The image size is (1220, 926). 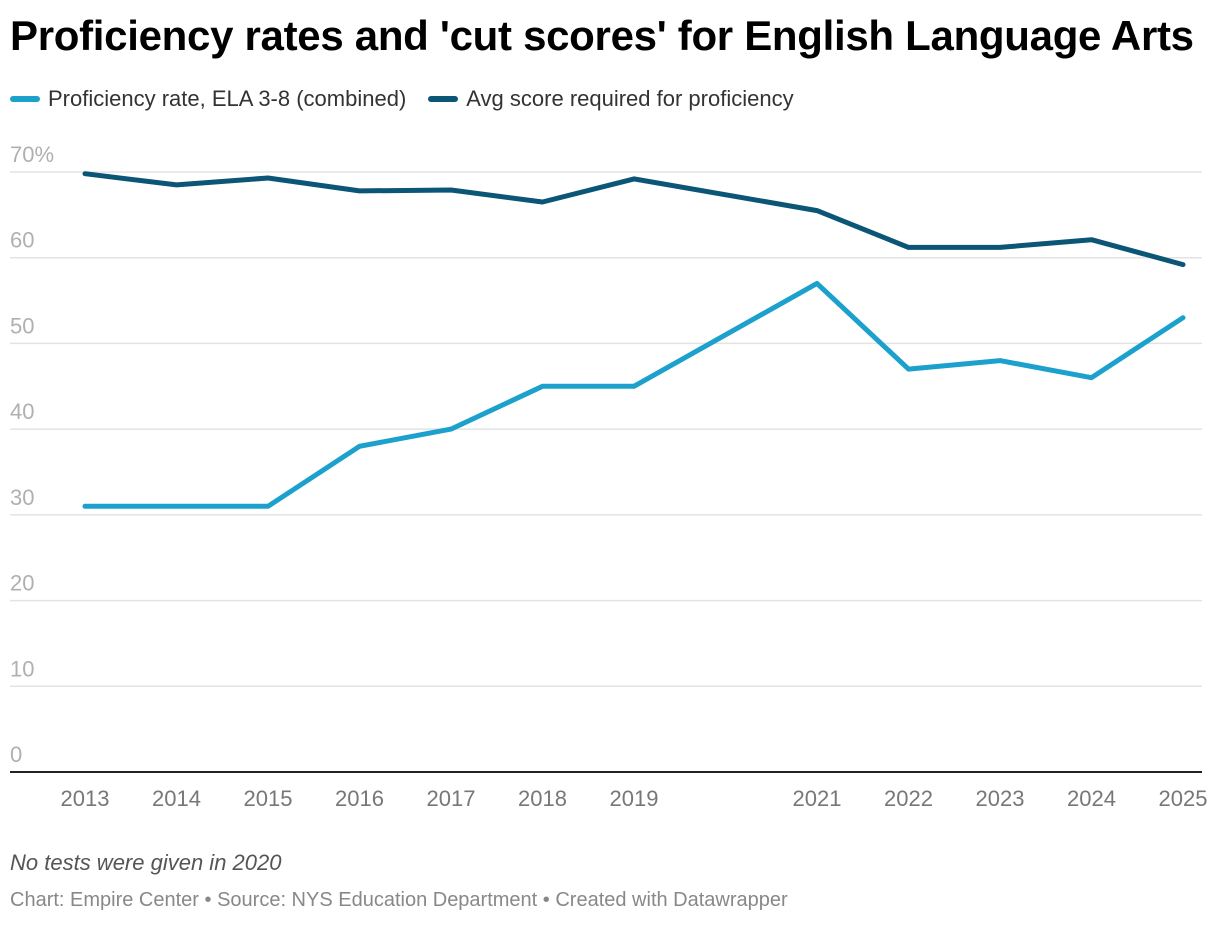 What do you see at coordinates (268, 798) in the screenshot?
I see `x-tick-label: 2015` at bounding box center [268, 798].